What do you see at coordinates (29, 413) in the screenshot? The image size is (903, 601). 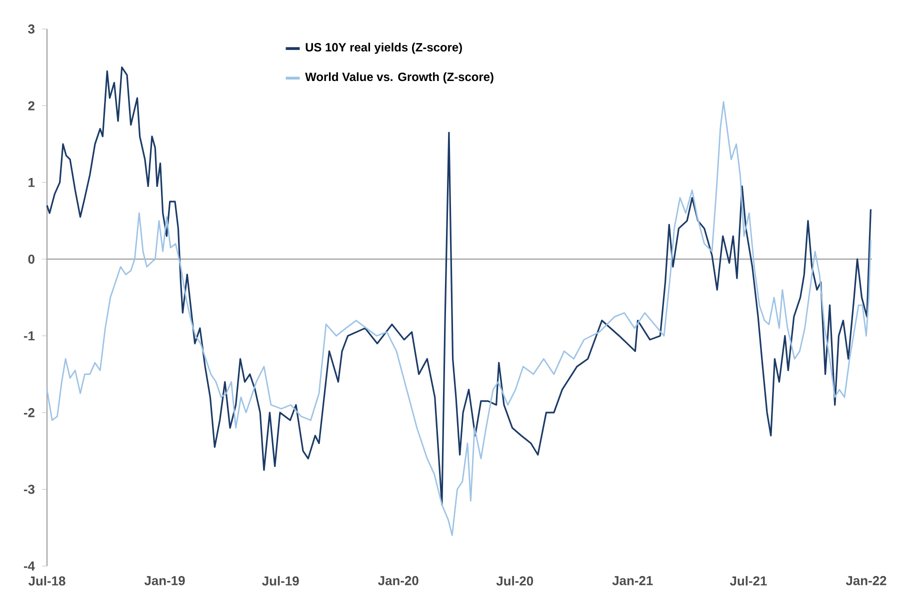 I see `y-tick-label: -2` at bounding box center [29, 413].